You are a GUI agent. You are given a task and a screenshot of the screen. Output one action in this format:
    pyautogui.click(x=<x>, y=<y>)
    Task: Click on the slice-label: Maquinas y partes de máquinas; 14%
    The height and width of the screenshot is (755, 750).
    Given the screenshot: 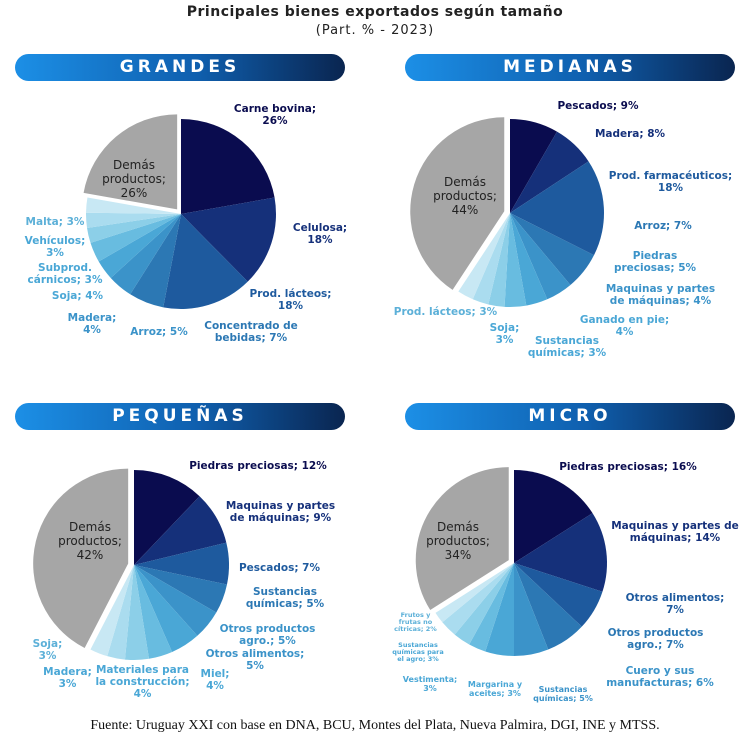 What is the action you would take?
    pyautogui.click(x=675, y=532)
    